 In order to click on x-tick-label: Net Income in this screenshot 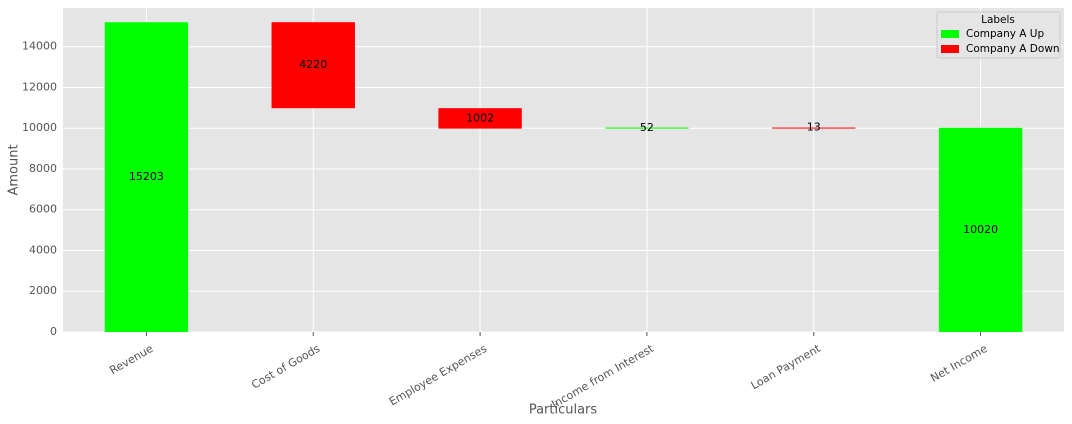, I will do `click(959, 363)`.